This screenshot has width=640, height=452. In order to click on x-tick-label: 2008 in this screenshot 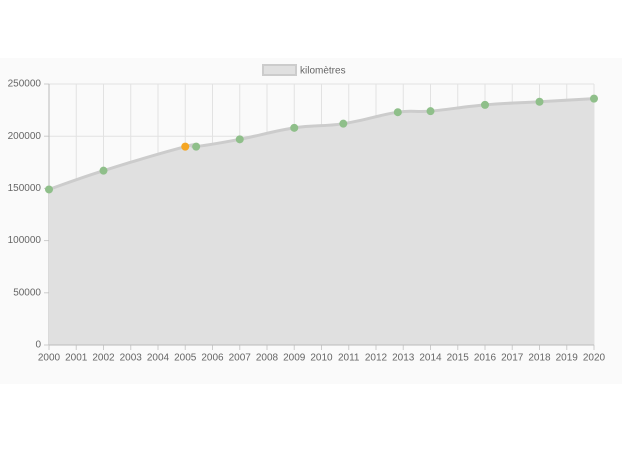, I will do `click(267, 358)`.